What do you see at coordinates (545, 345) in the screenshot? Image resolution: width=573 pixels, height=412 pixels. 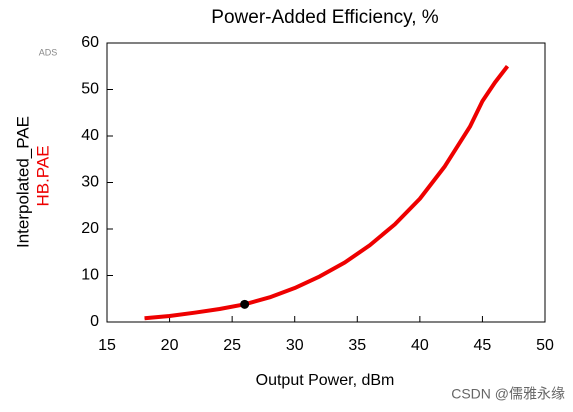 I see `x-tick-label: 50` at bounding box center [545, 345].